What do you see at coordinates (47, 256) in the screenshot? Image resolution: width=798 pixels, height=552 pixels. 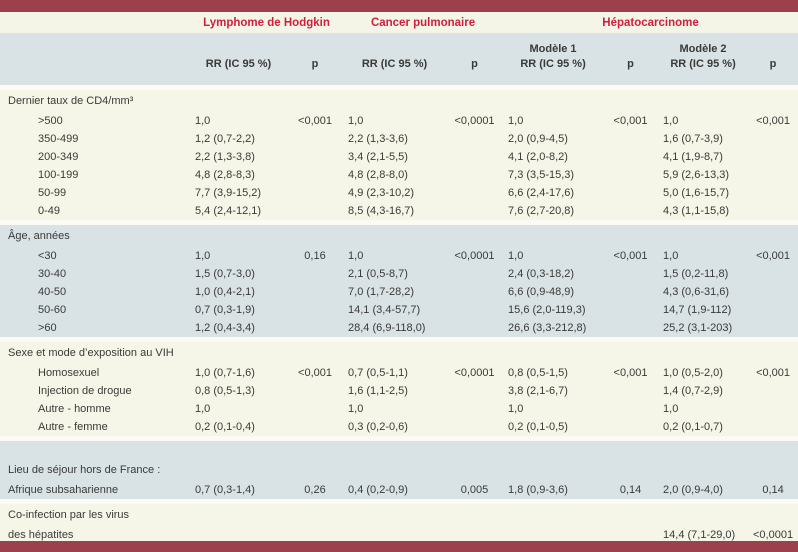 I see `row-label: <30` at bounding box center [47, 256].